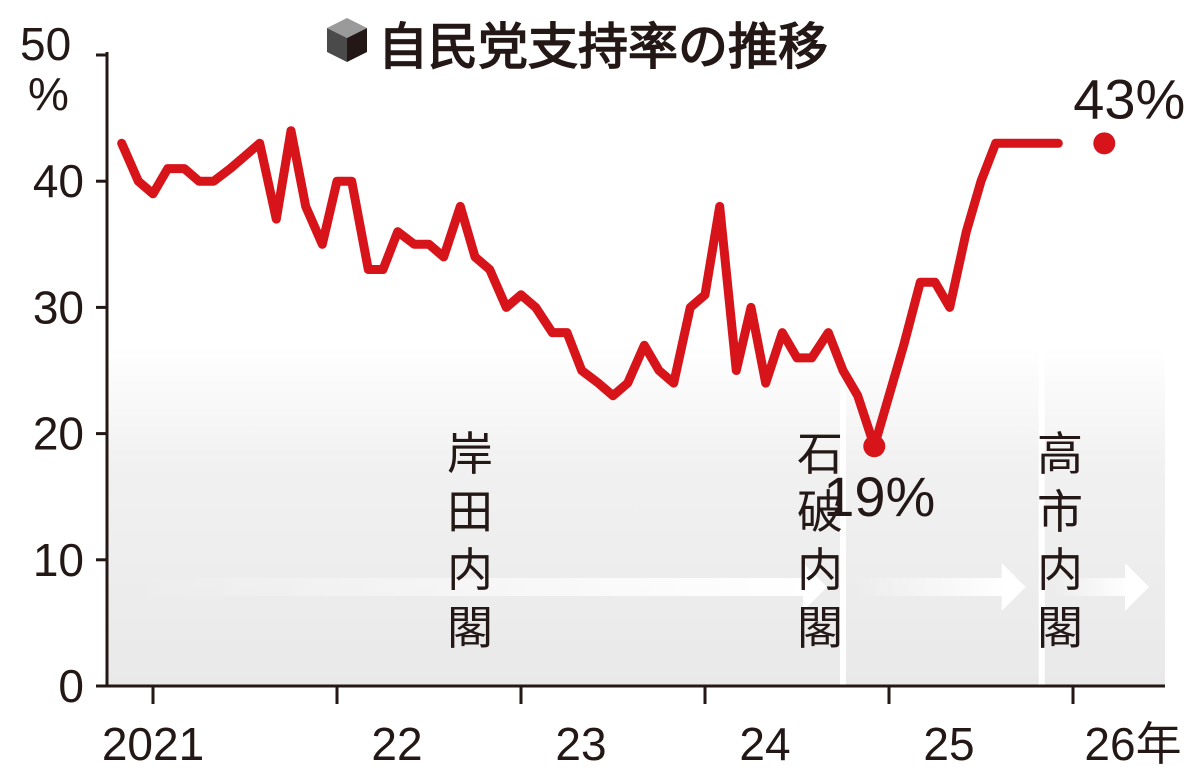  I want to click on y-tick-label: 10, so click(58, 560).